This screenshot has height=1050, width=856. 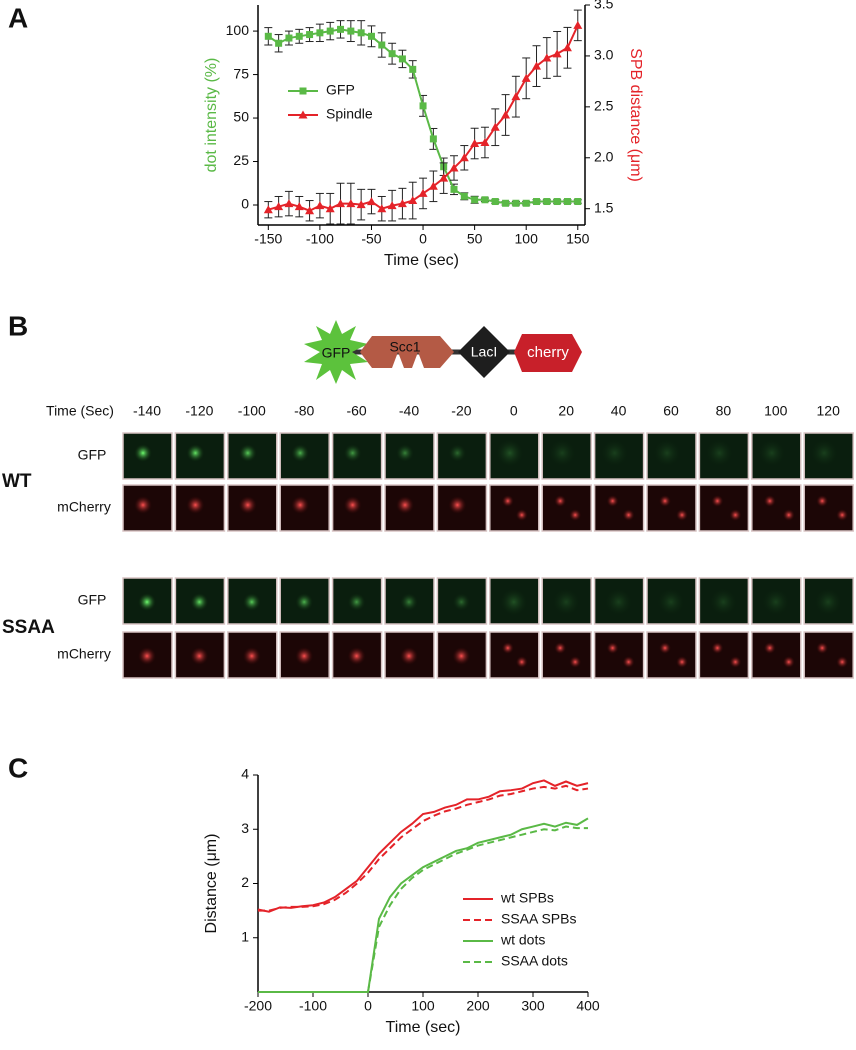 What do you see at coordinates (18, 767) in the screenshot?
I see `panel-label: C` at bounding box center [18, 767].